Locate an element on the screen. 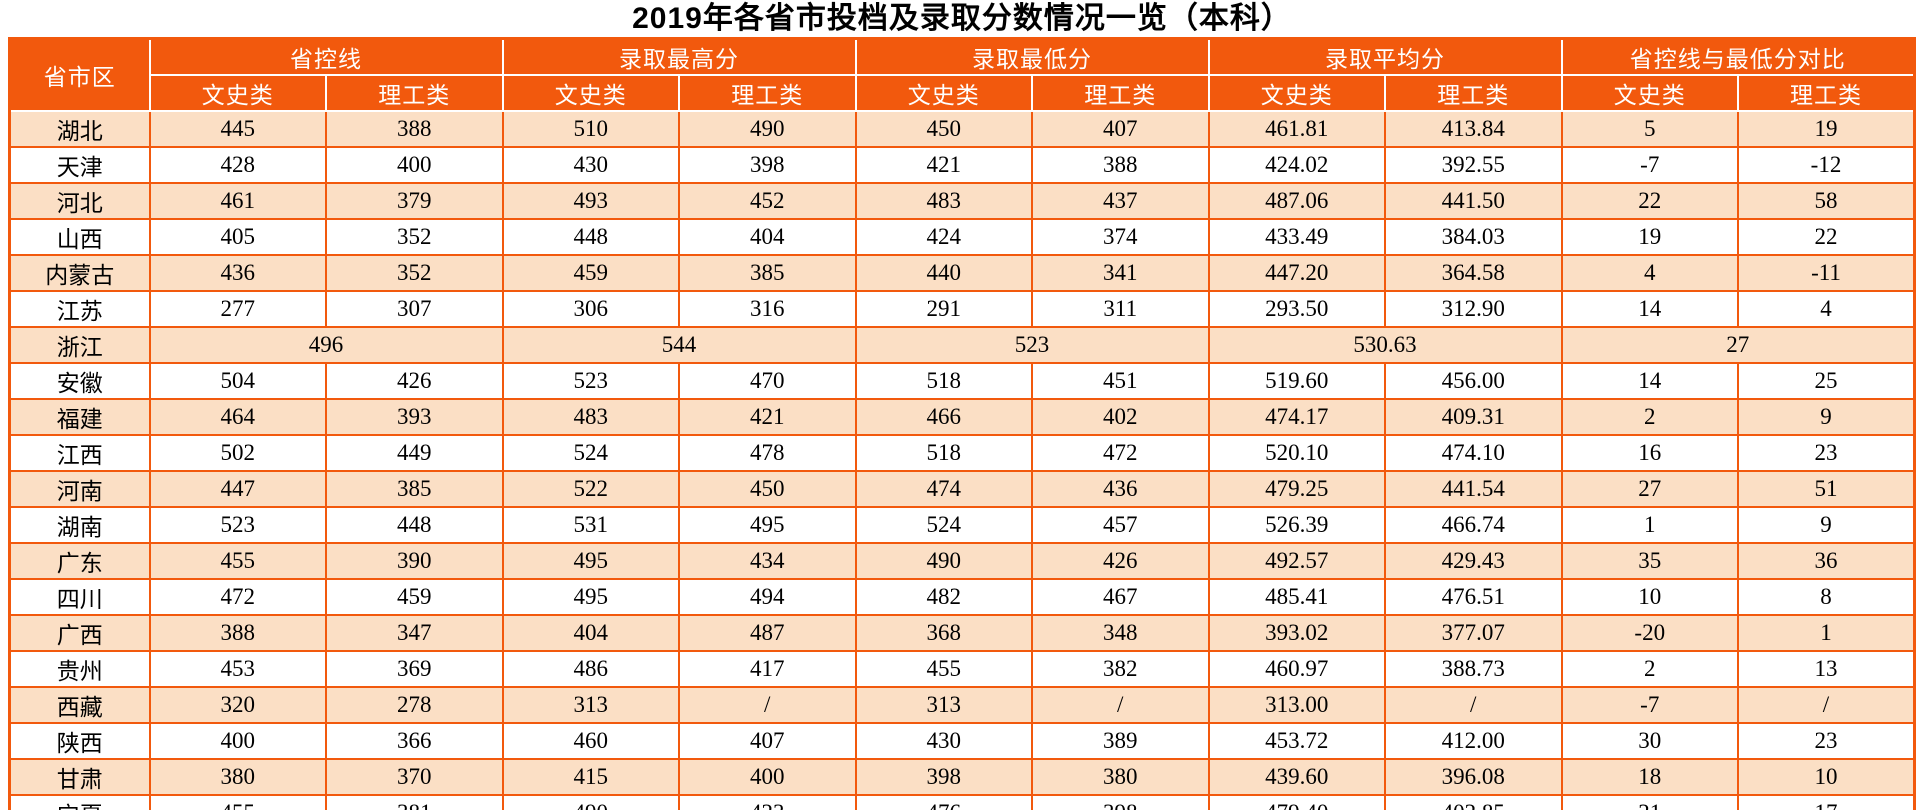 This screenshot has height=810, width=1924. province-cell: 江苏 is located at coordinates (79, 309).